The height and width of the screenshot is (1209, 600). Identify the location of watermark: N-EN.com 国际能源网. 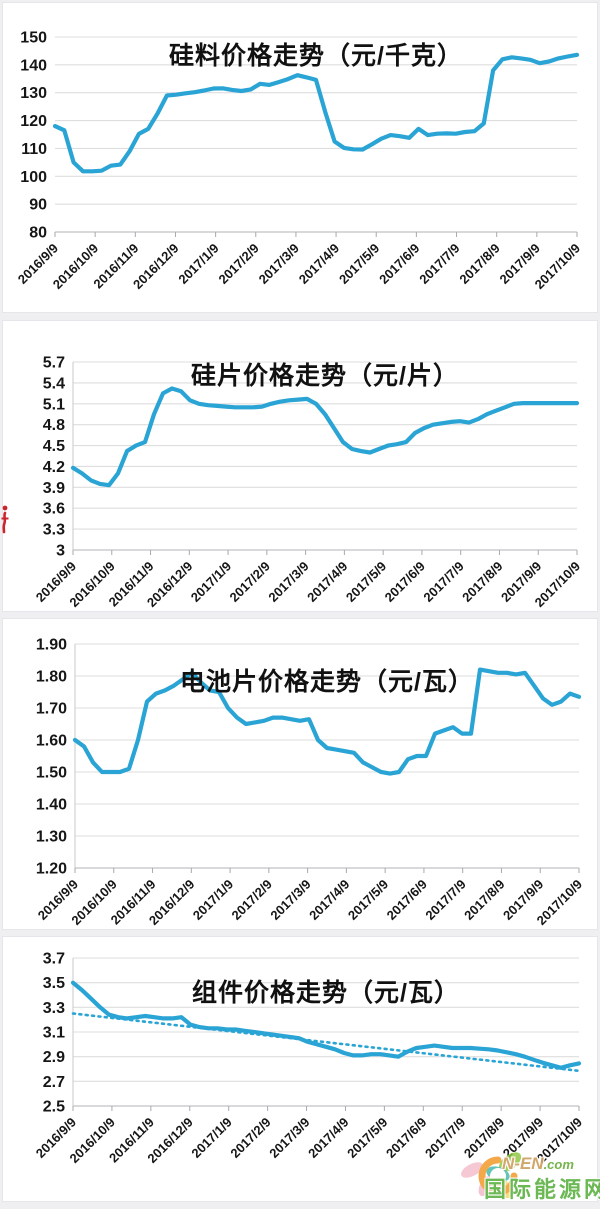
(520, 1172).